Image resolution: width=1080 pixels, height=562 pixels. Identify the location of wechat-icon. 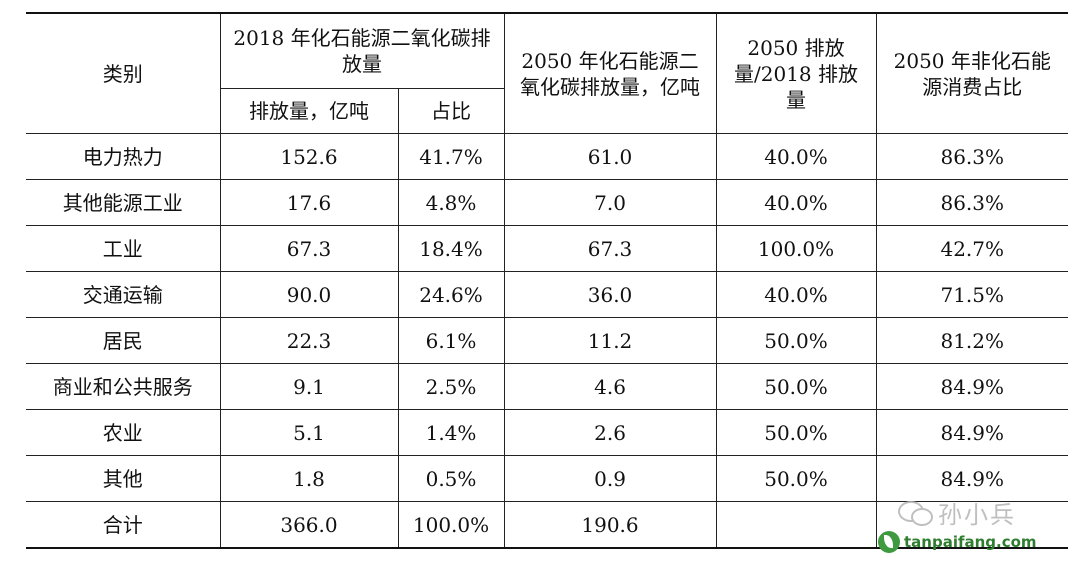
(915, 512).